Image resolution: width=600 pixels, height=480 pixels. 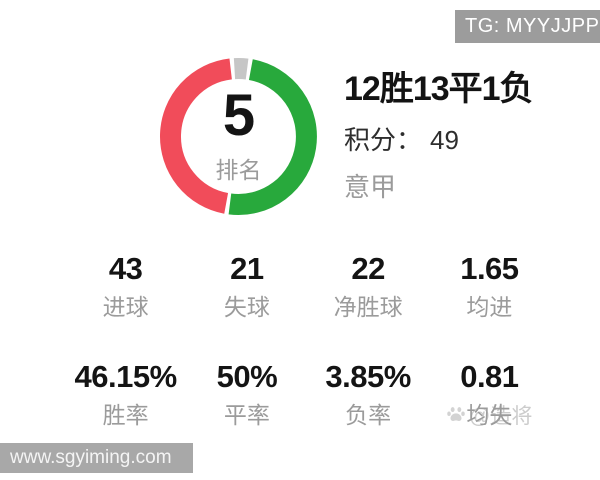 I want to click on stat-goals-against: 21 失球, so click(x=246, y=286).